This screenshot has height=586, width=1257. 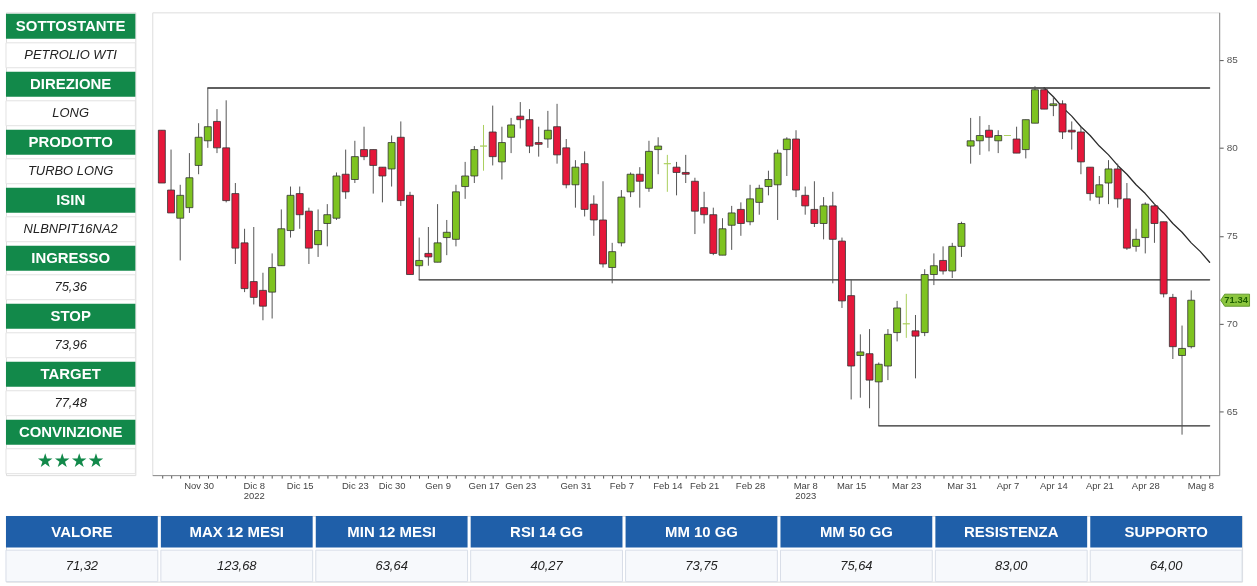 What do you see at coordinates (856, 565) in the screenshot?
I see `text: 75,64` at bounding box center [856, 565].